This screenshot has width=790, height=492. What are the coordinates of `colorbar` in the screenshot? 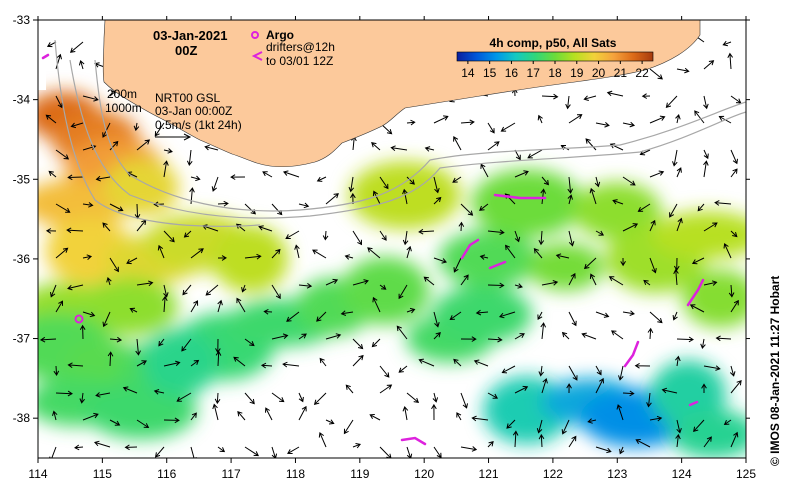 It's located at (555, 56).